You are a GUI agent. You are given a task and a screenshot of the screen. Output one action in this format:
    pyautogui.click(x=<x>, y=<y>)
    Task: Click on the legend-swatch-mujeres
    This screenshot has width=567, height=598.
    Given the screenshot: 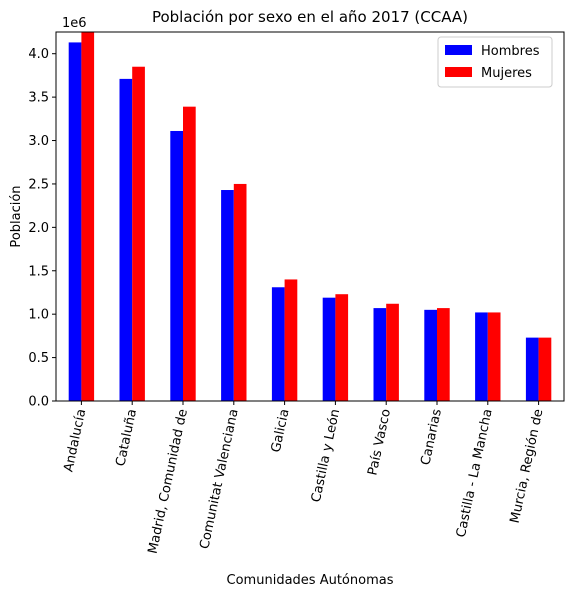 What is the action you would take?
    pyautogui.click(x=458, y=72)
    